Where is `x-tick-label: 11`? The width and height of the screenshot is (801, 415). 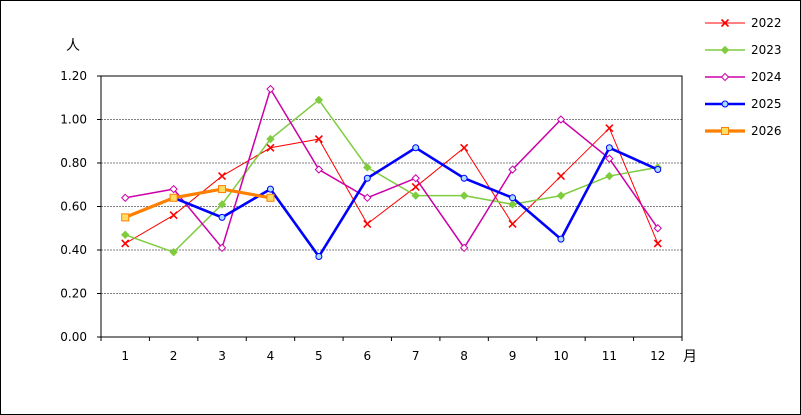
x-tick-label: 11 is located at coordinates (609, 356).